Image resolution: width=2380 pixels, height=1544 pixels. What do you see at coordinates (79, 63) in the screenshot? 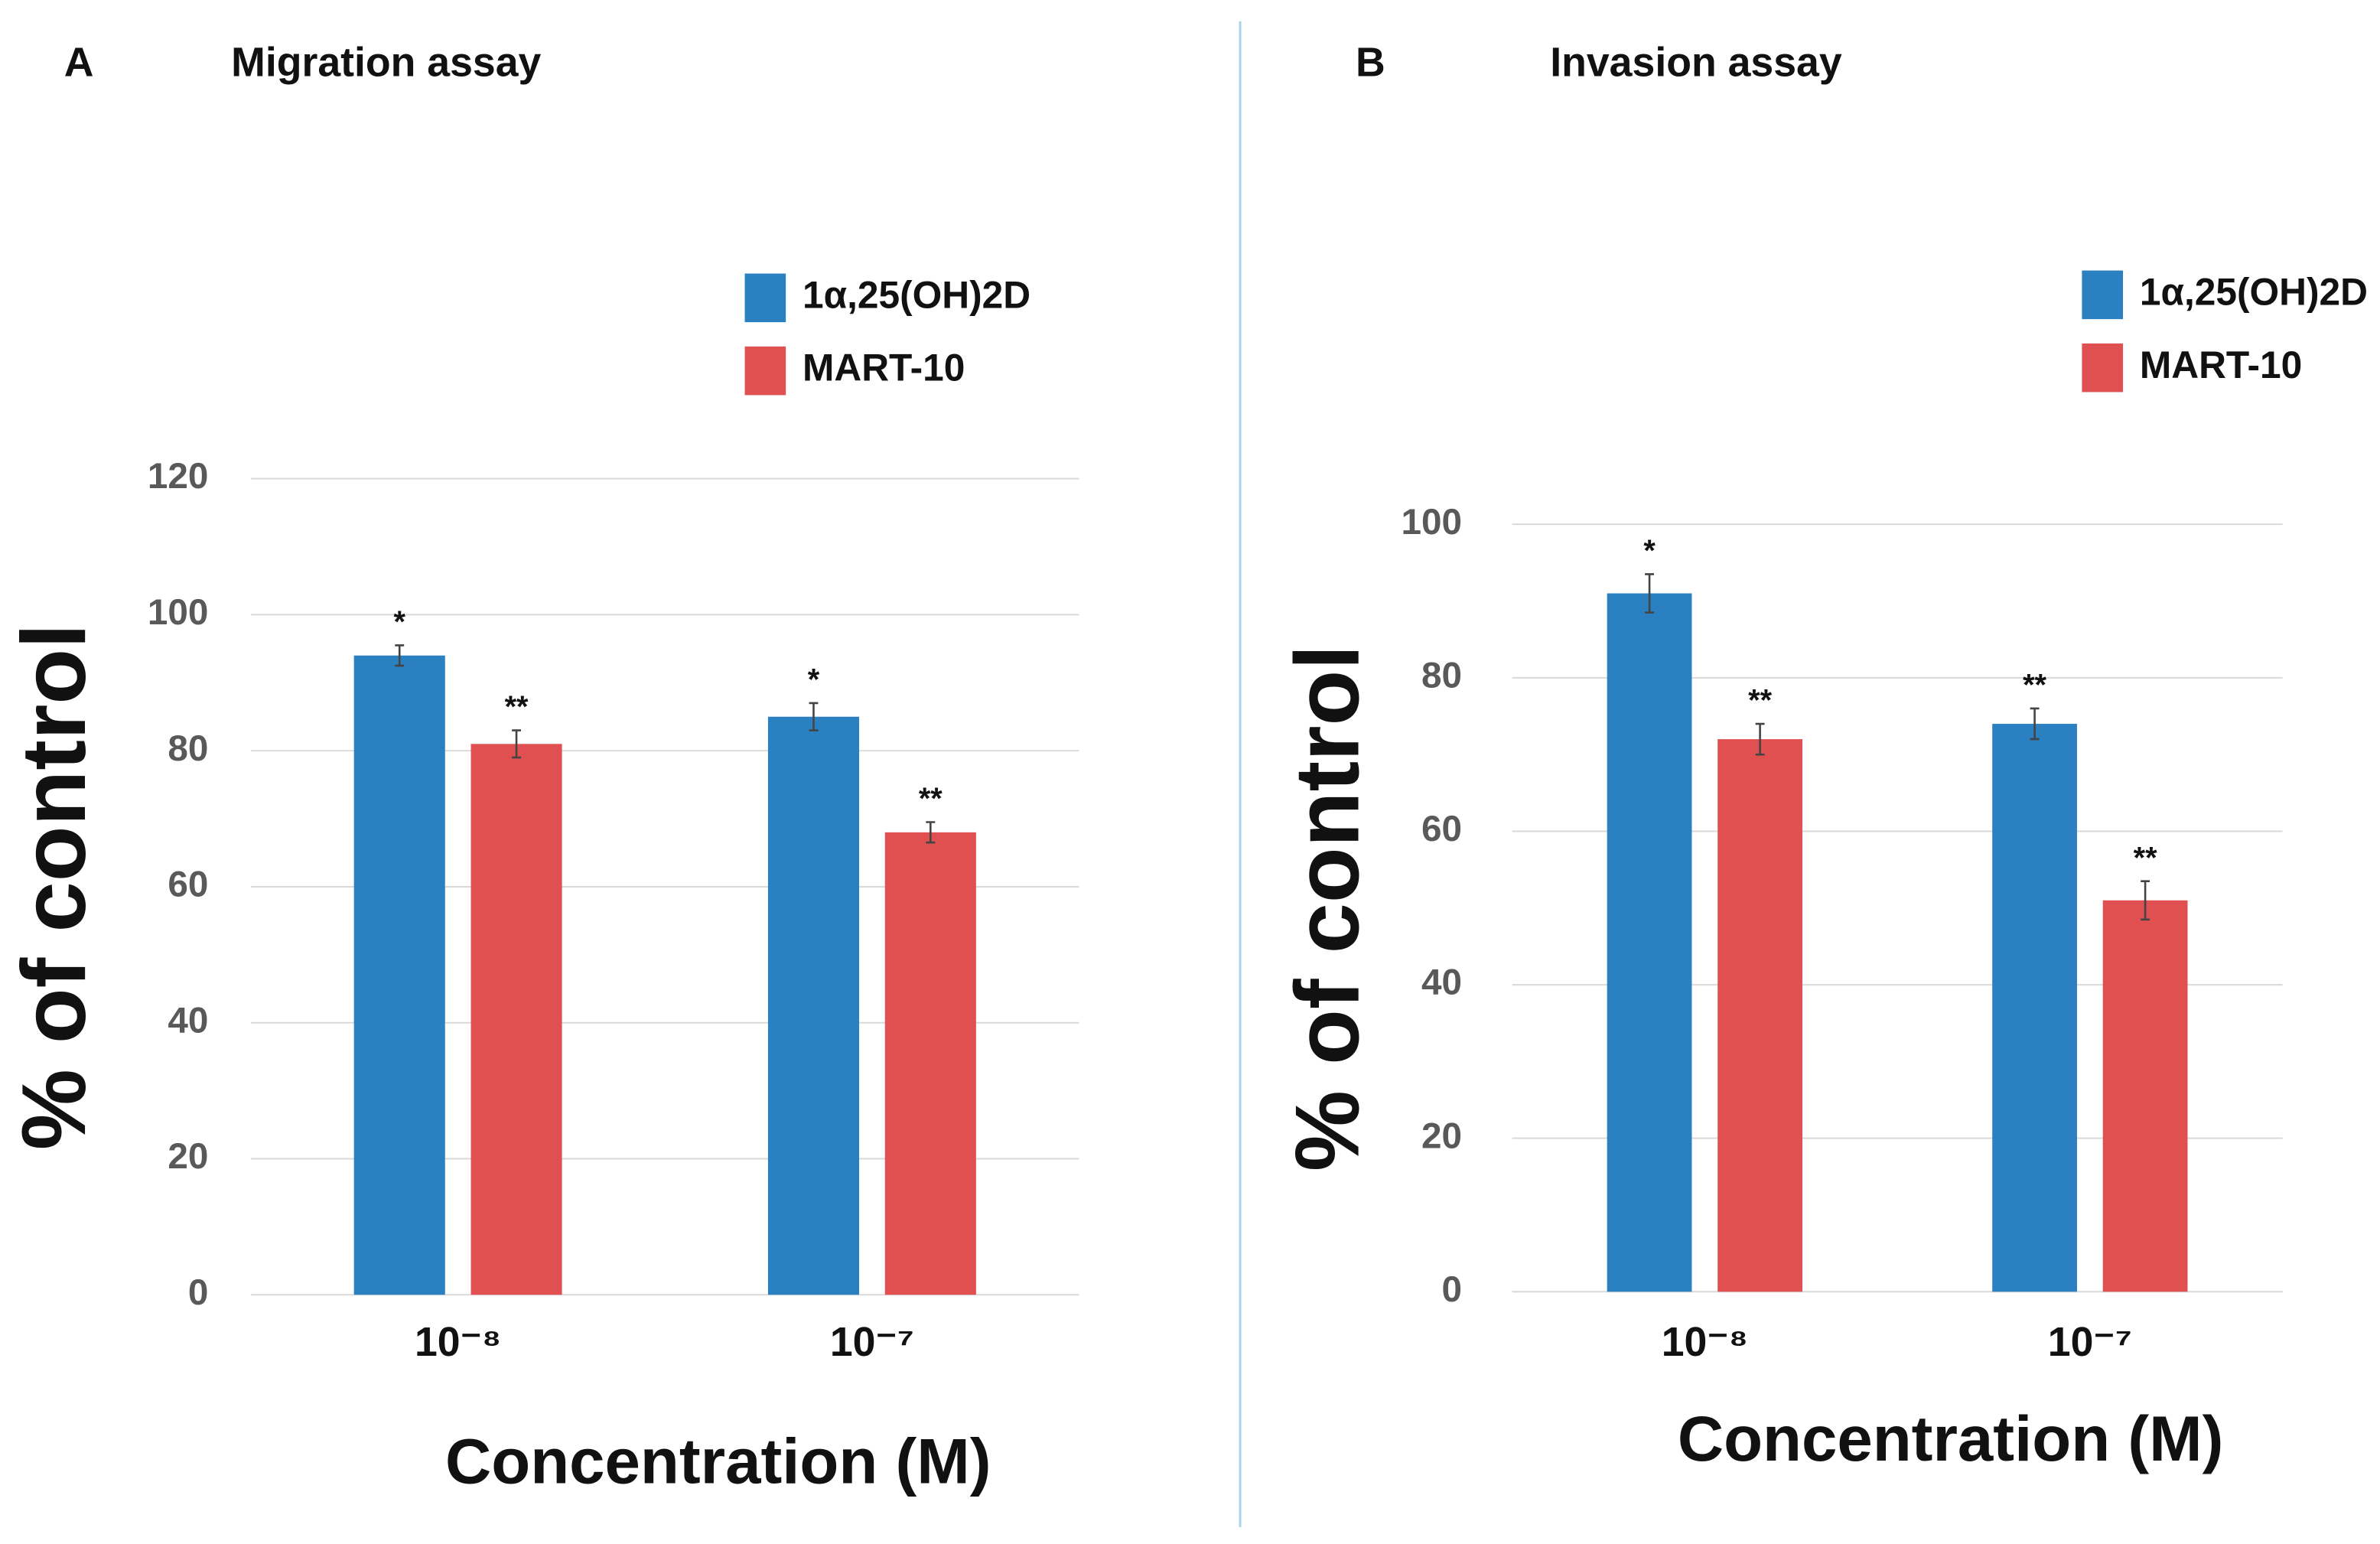
I see `panel-label: A` at bounding box center [79, 63].